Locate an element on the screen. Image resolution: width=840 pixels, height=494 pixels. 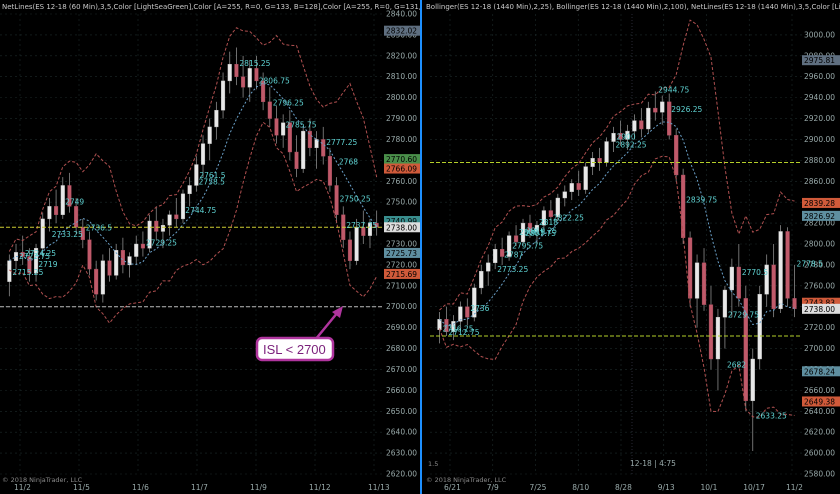
price-tag-label: 2678.24 is located at coordinates (819, 371).